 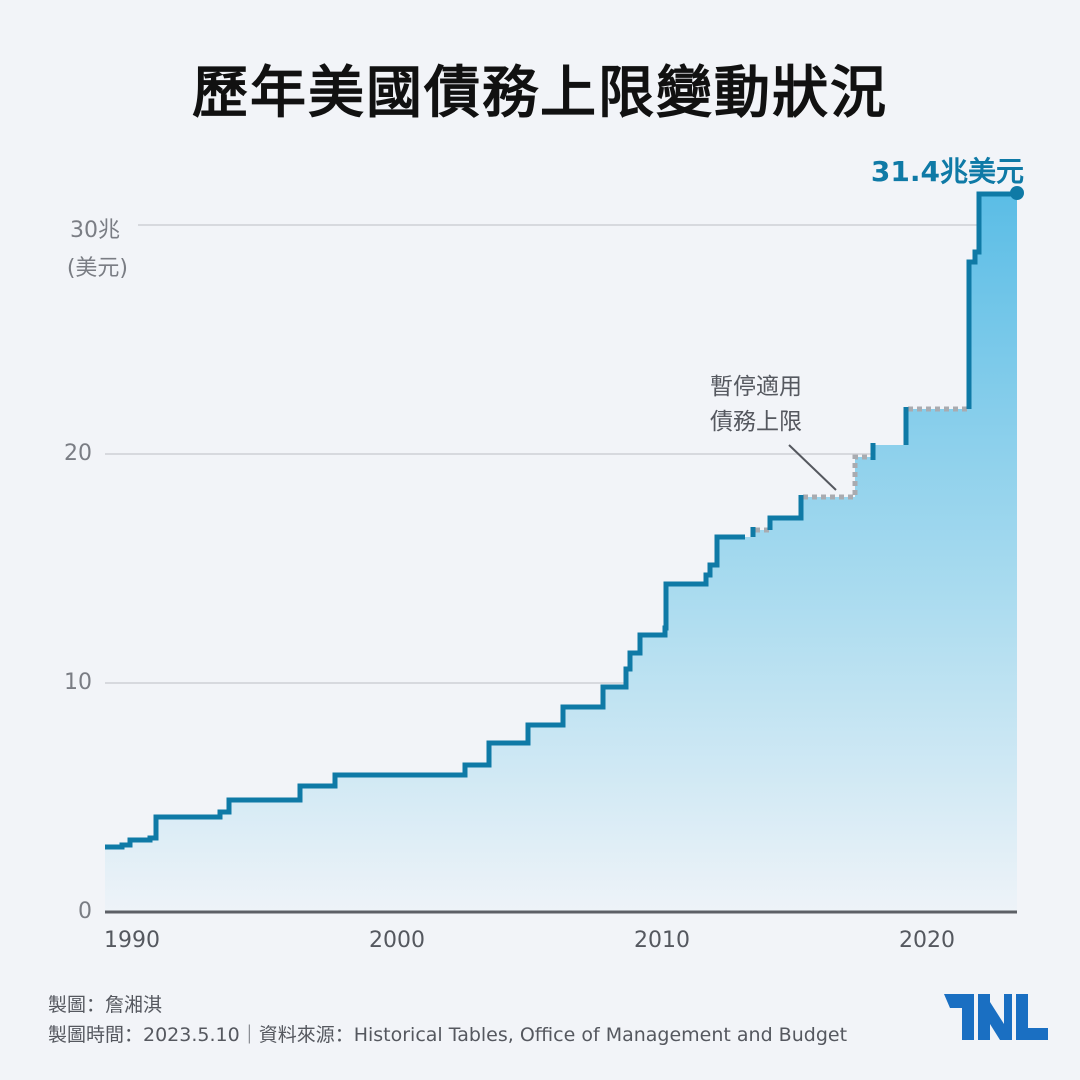 What do you see at coordinates (927, 940) in the screenshot?
I see `x-tick-2020: 2020` at bounding box center [927, 940].